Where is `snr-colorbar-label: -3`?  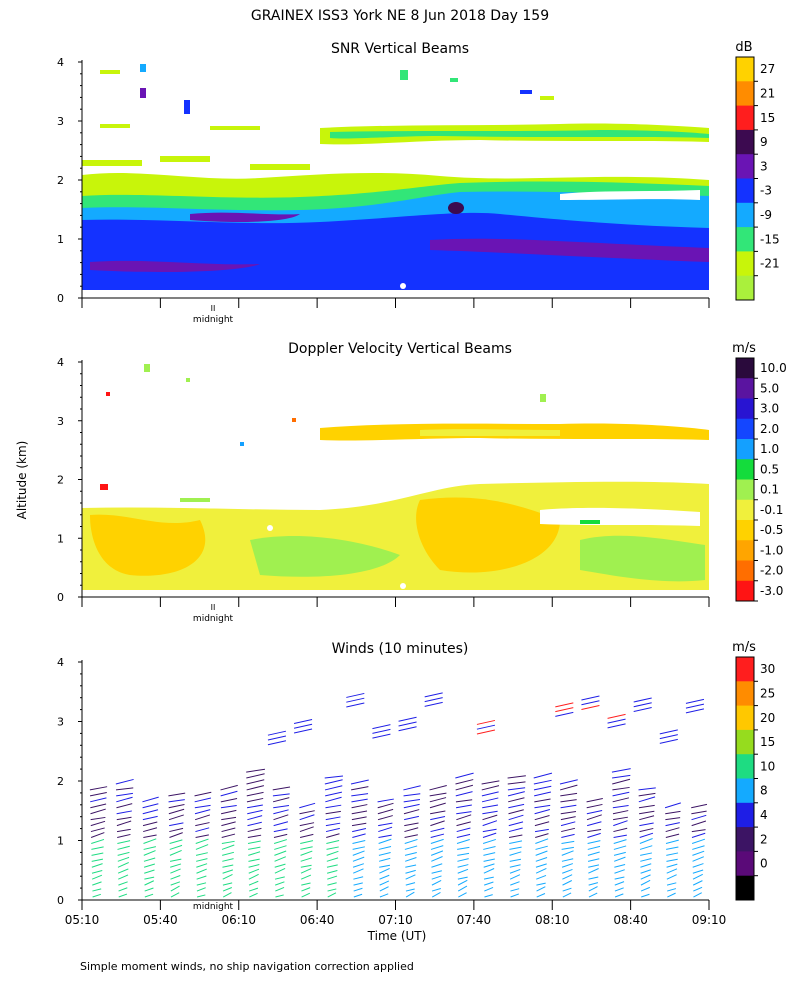
snr-colorbar-label: -3 is located at coordinates (766, 191).